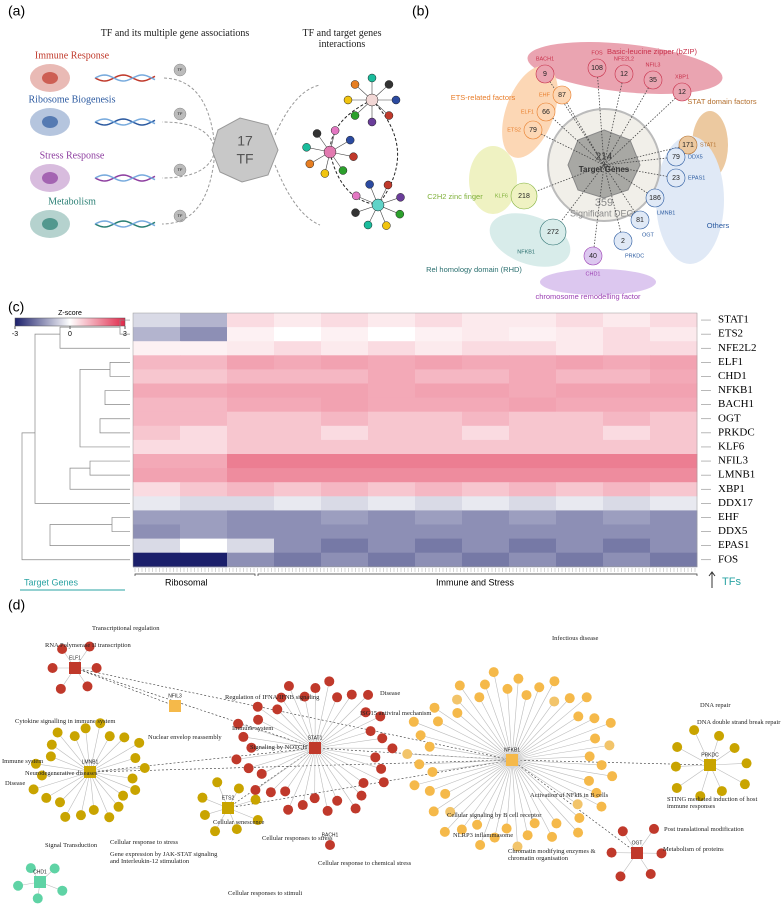  I want to click on tf-count: 108, so click(597, 68).